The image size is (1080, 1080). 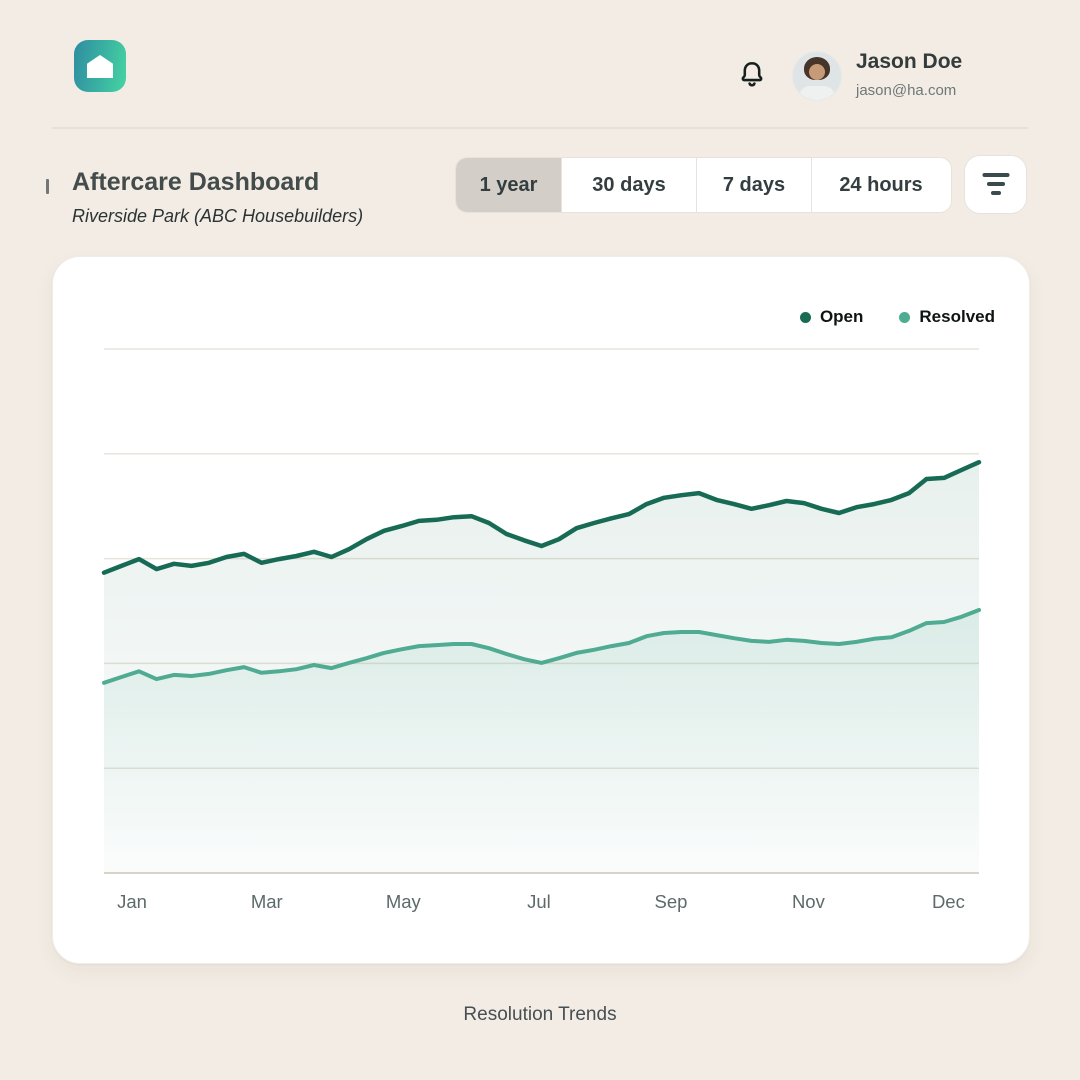 I want to click on chart-caption: Resolution Trends, so click(x=540, y=1014).